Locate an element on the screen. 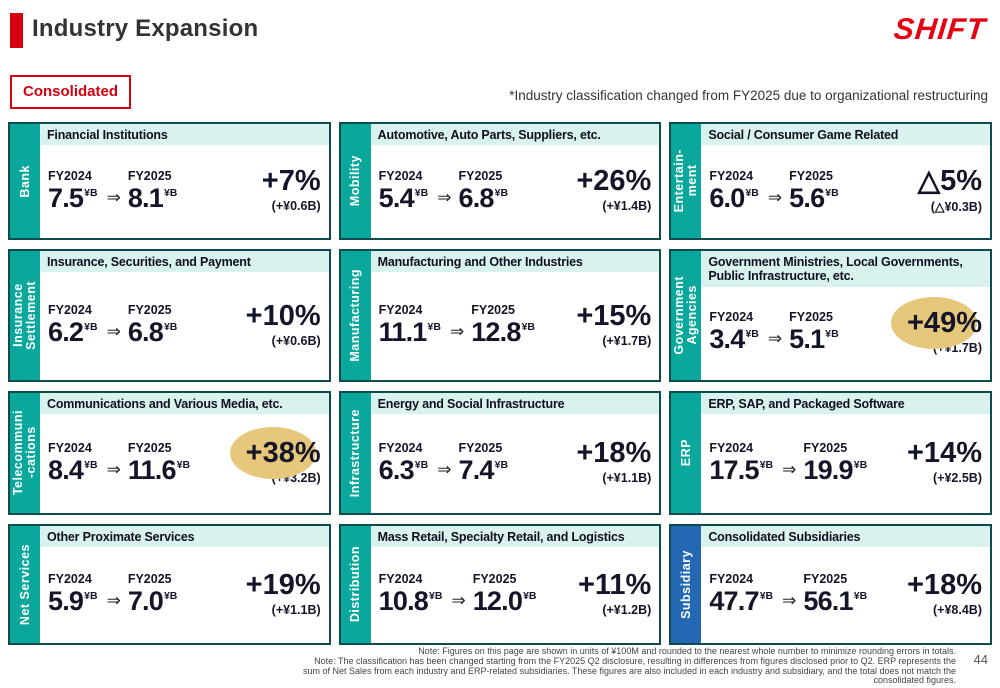 This screenshot has height=688, width=1000. value-number: 17.5 is located at coordinates (734, 469).